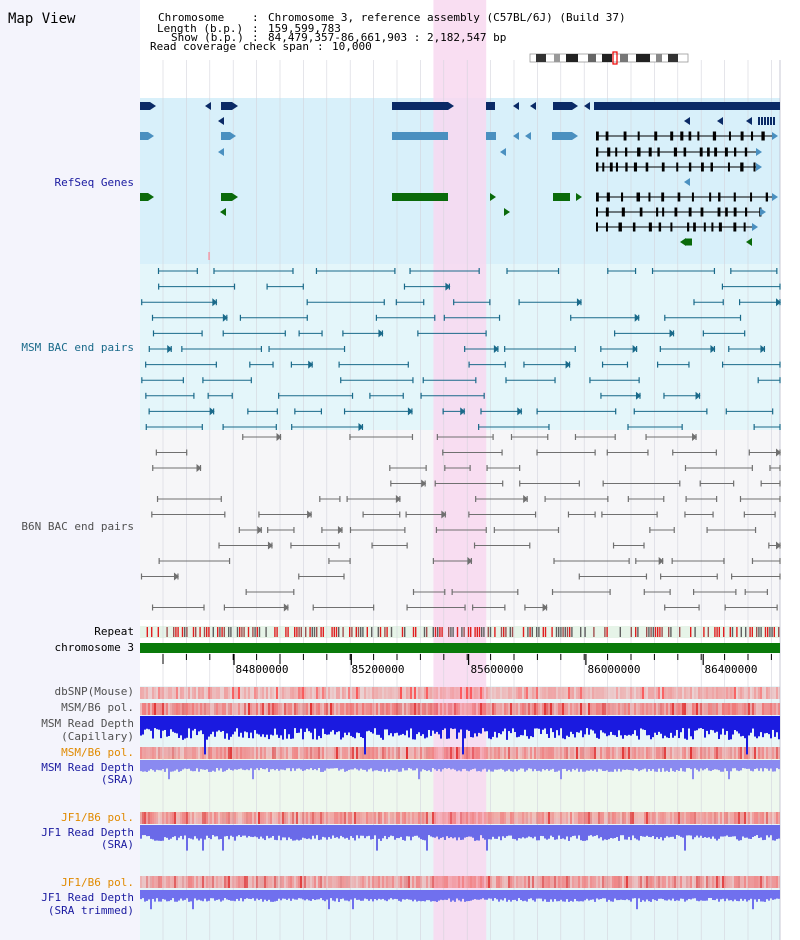 Image resolution: width=800 pixels, height=940 pixels. Describe the element at coordinates (94, 691) in the screenshot. I see `dbsnp-label: dbSNP(Mouse)` at that location.